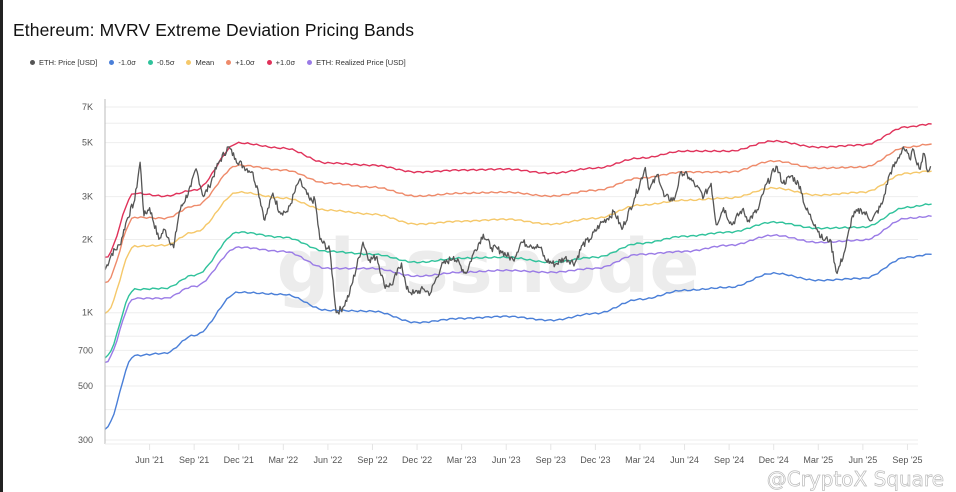 The height and width of the screenshot is (492, 956). I want to click on x-tick-label: Jun '25, so click(862, 460).